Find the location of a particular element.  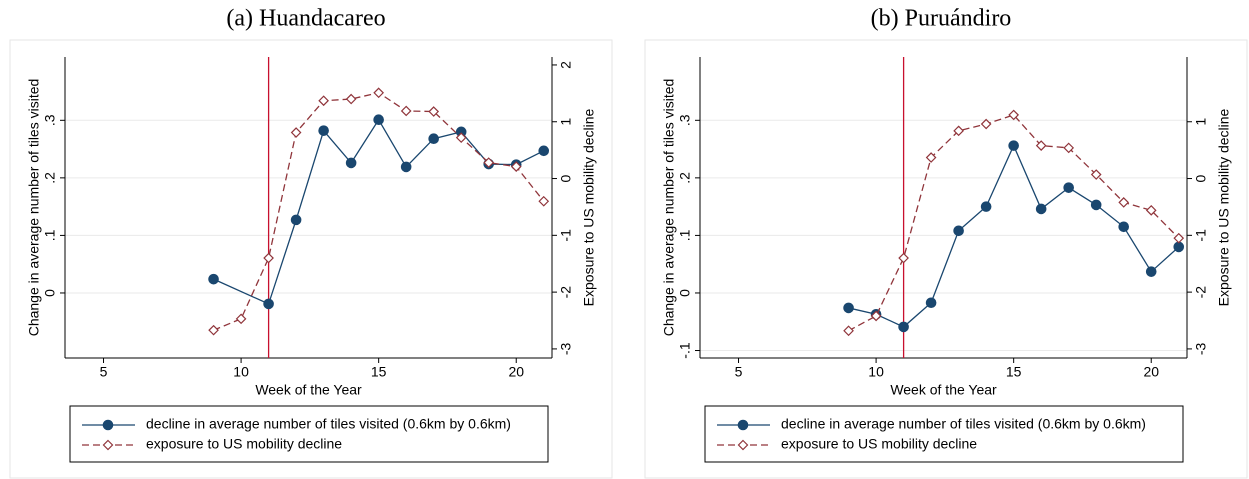

chart-title: (a) Huandacareo is located at coordinates (305, 19).